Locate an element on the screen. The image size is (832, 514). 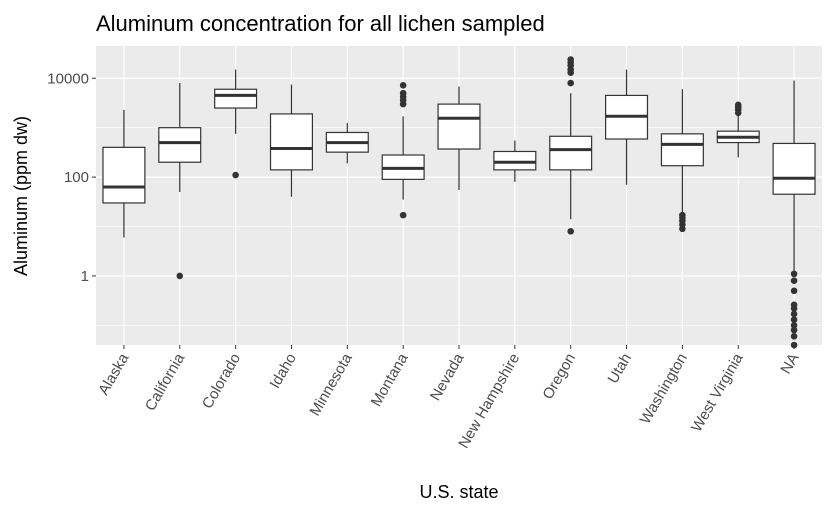
x-tick-label: Idaho is located at coordinates (282, 371).